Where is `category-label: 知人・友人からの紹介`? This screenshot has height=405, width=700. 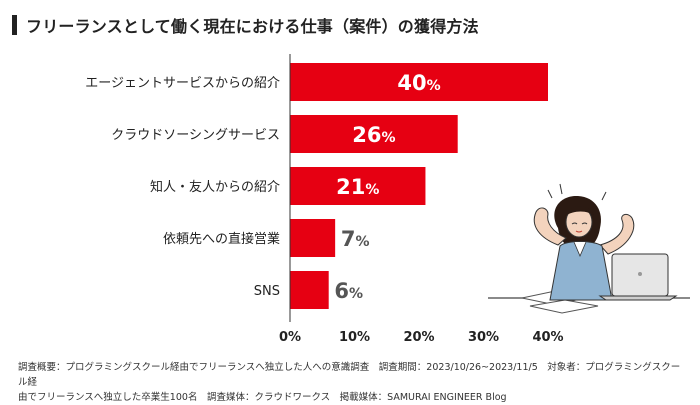
category-label: 知人・友人からの紹介 is located at coordinates (215, 187).